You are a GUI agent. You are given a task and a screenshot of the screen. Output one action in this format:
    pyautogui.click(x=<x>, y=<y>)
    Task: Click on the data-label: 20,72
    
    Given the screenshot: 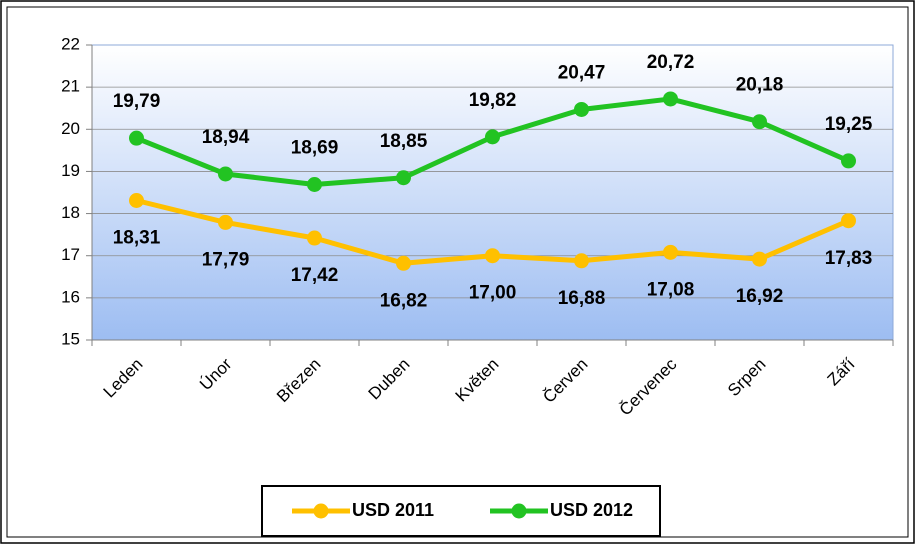 What is the action you would take?
    pyautogui.click(x=671, y=62)
    